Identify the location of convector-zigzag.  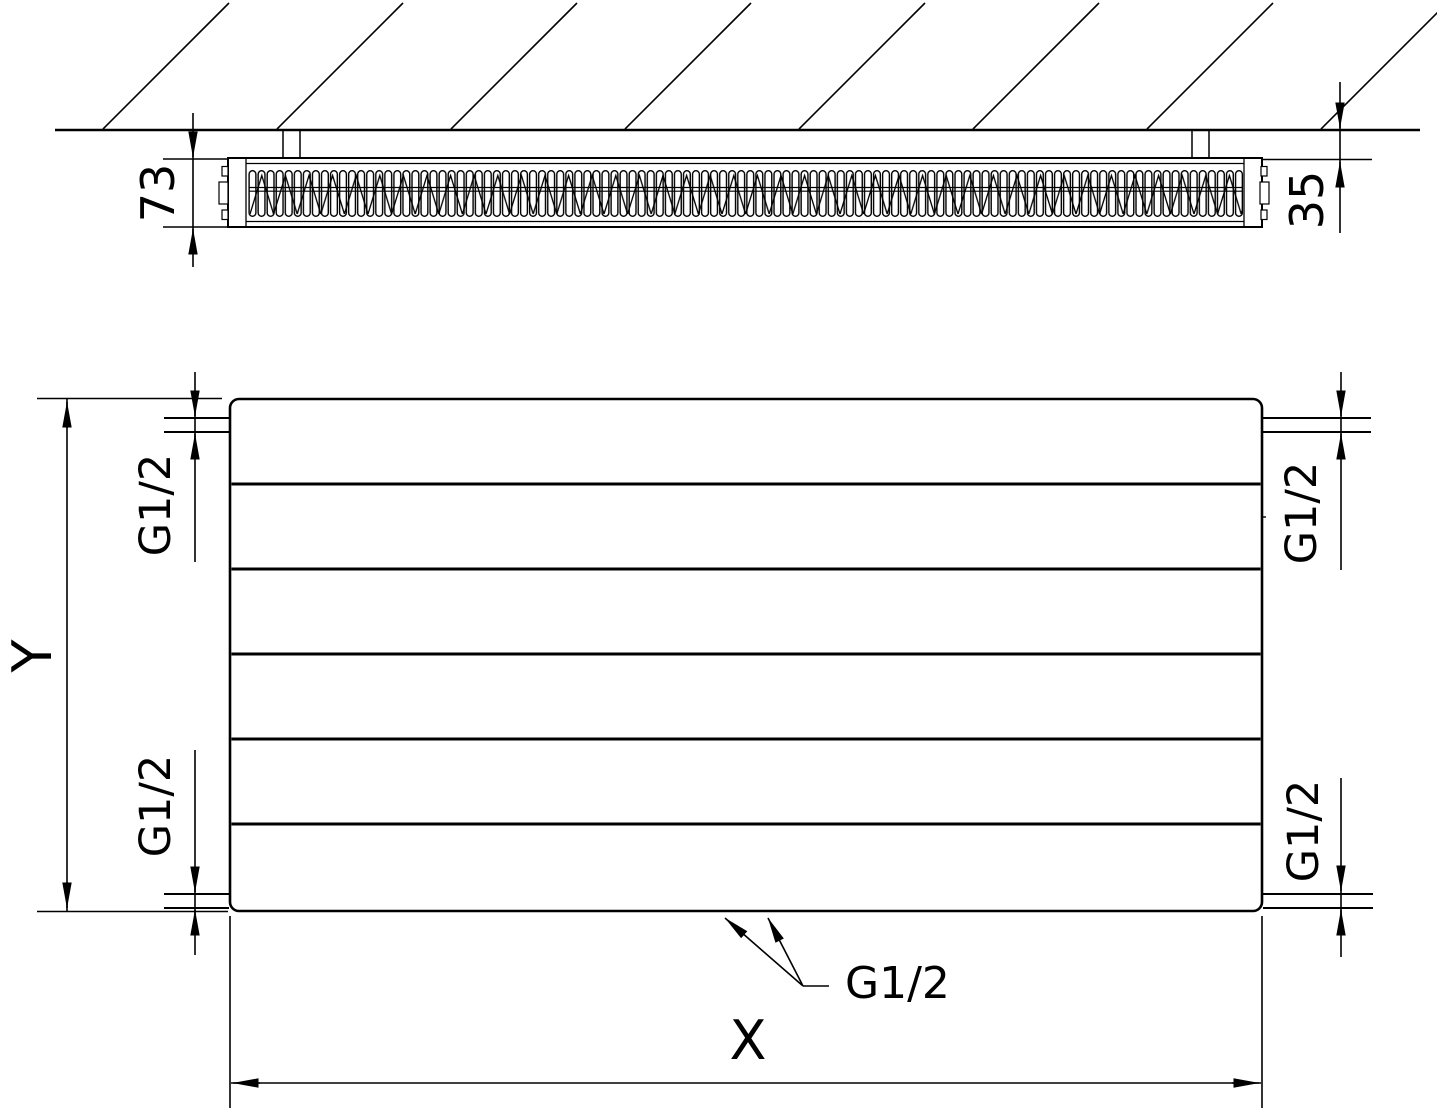
(746, 193).